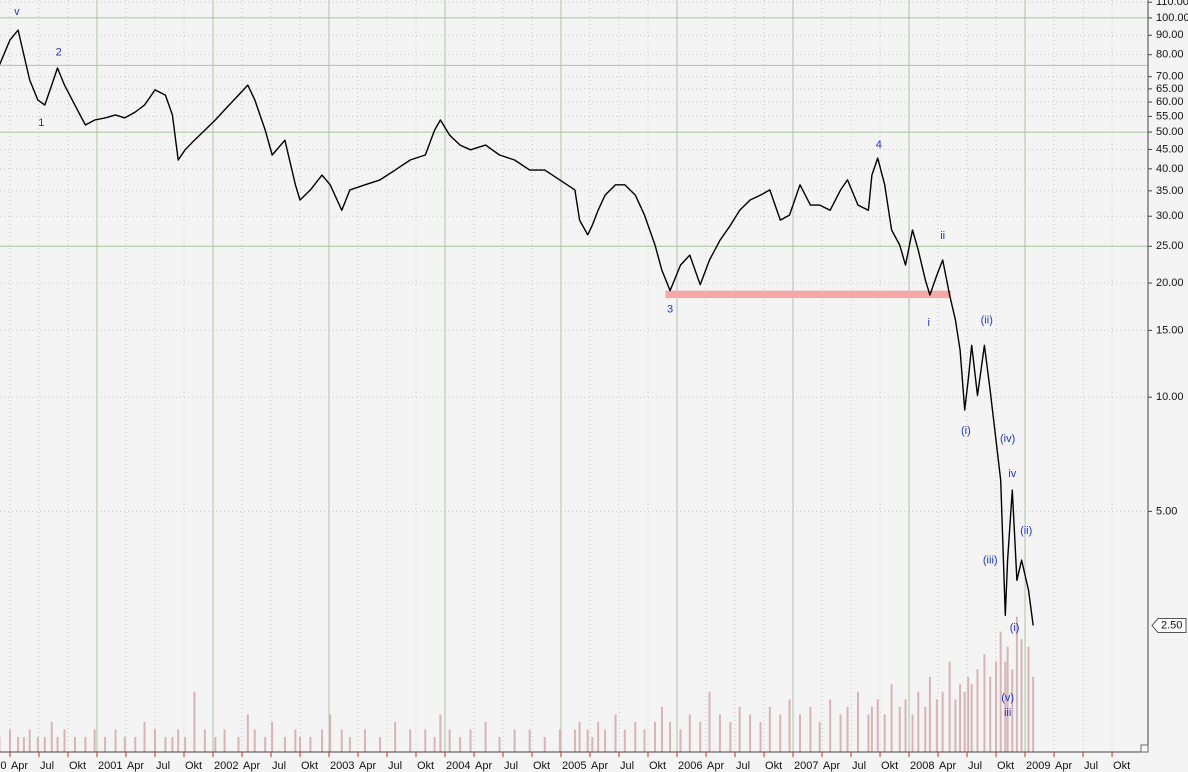 The width and height of the screenshot is (1188, 772). I want to click on last-price-marker, so click(1169, 626).